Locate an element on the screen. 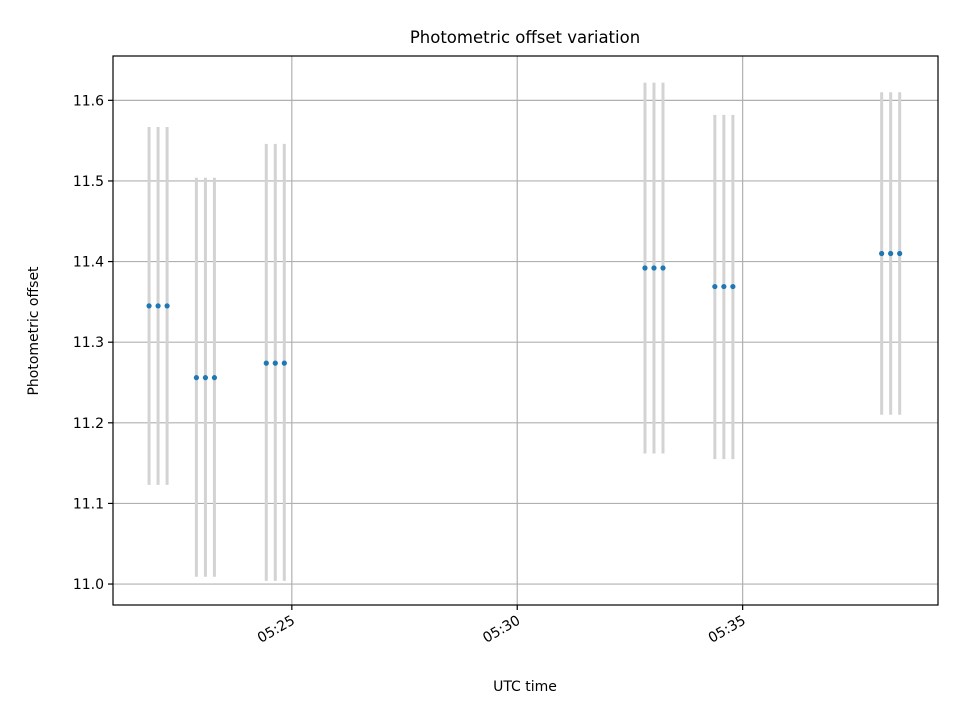  y-tick-label: 11.3 is located at coordinates (88, 343).